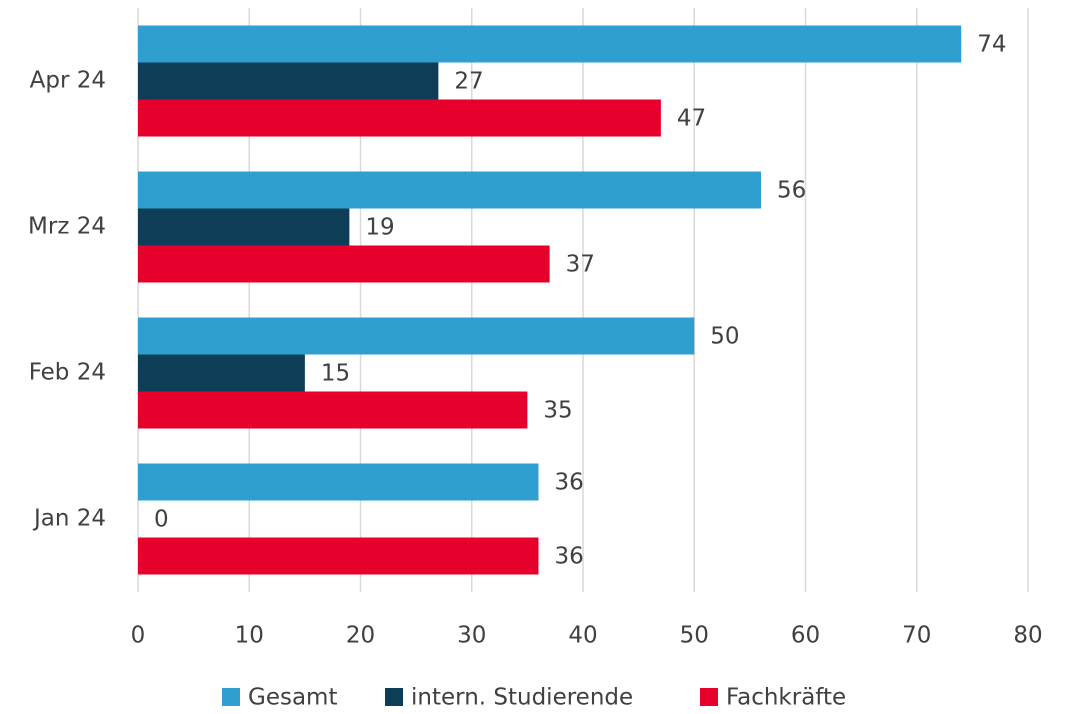 Image resolution: width=1074 pixels, height=714 pixels. What do you see at coordinates (292, 698) in the screenshot?
I see `legend-label: Gesamt` at bounding box center [292, 698].